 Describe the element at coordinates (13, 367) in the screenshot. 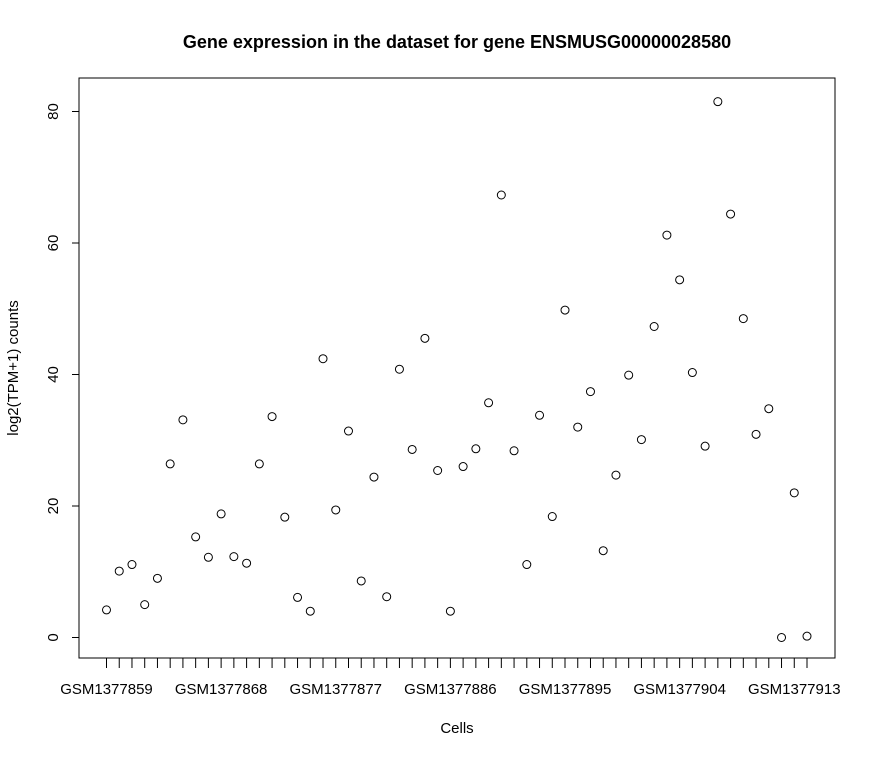

I see `y-axis-label: log2(TPM+1) counts` at that location.